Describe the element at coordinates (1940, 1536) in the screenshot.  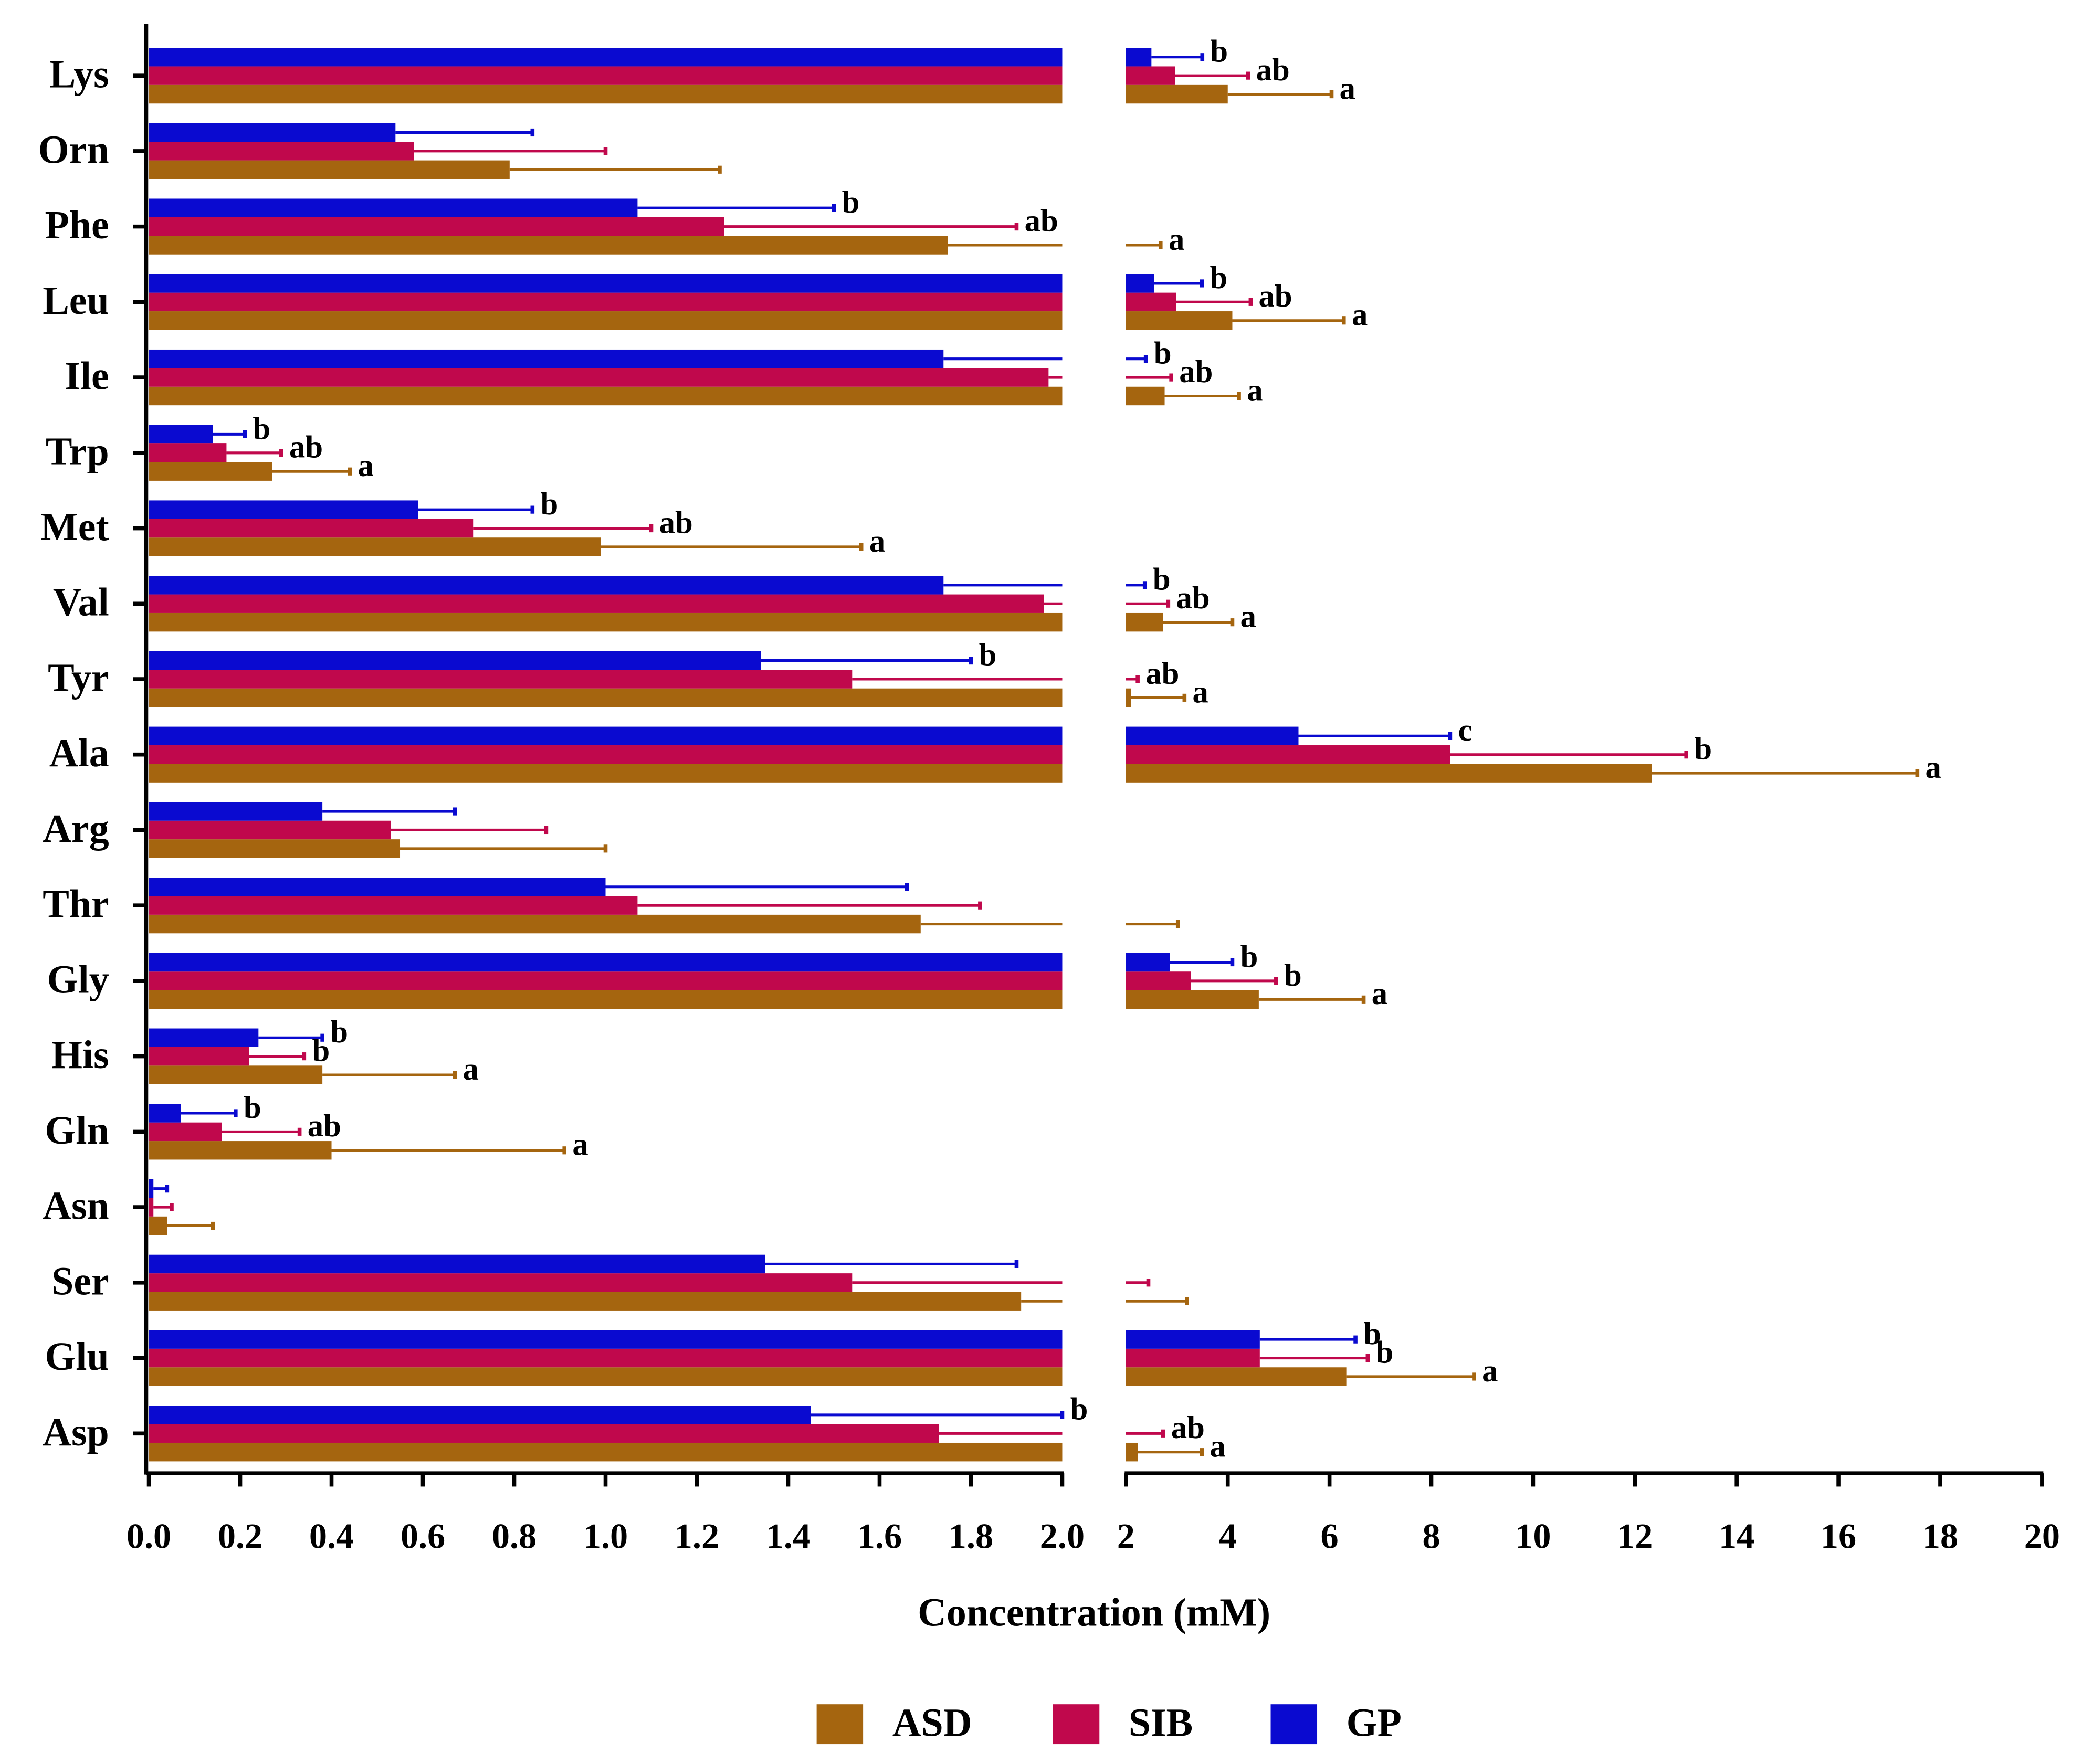
I see `x2-tick-label: 18` at that location.